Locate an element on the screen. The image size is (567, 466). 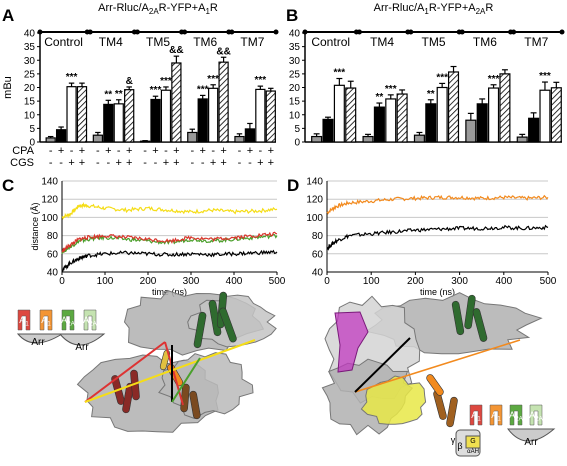
series-line-green is located at coordinates (169, 243).